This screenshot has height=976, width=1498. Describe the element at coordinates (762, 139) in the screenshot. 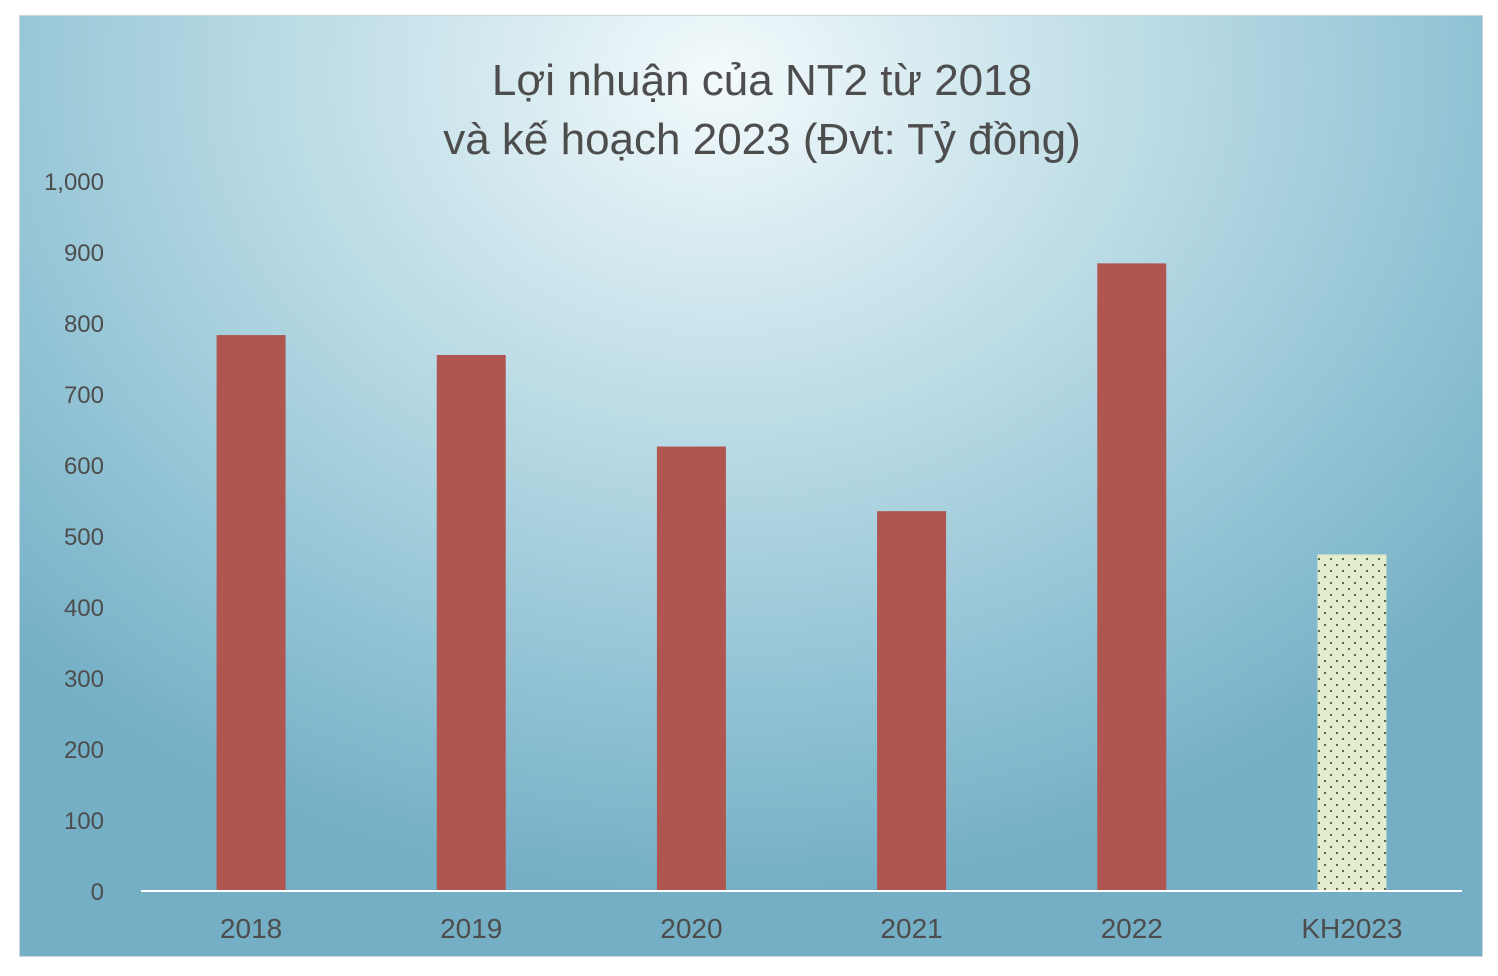

I see `chart-title-line-2: và kế hoạch 2023 (Đvt: Tỷ đồng)` at that location.